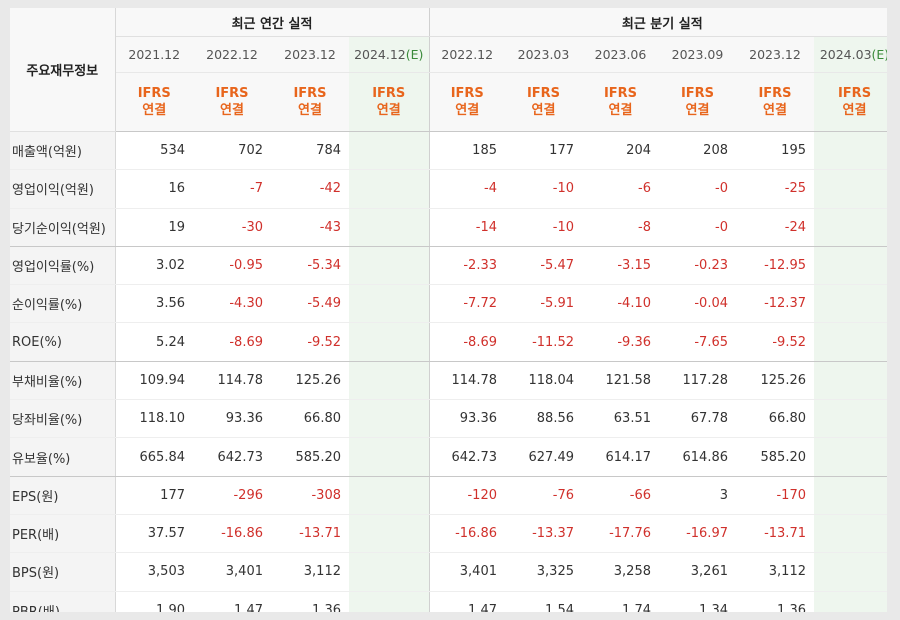 The height and width of the screenshot is (620, 900). Describe the element at coordinates (850, 54) in the screenshot. I see `period-header: 2024.03(E)` at that location.